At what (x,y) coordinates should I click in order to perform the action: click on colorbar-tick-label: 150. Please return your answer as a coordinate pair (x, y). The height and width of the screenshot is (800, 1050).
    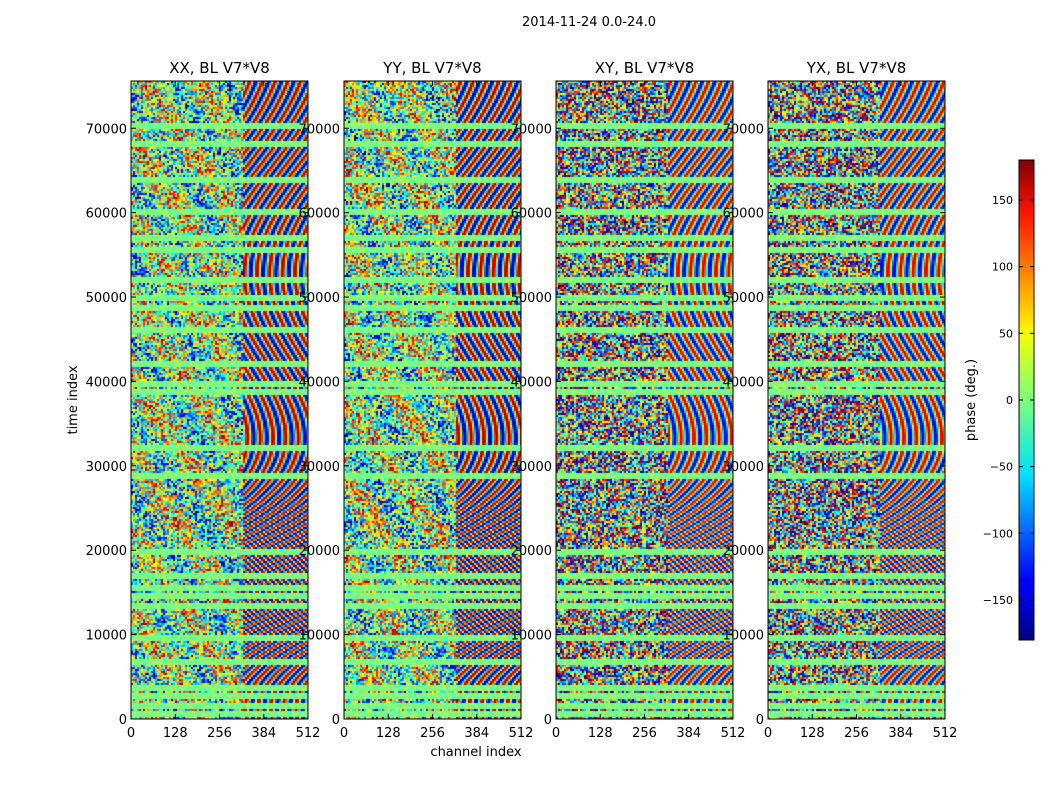
    Looking at the image, I should click on (1002, 200).